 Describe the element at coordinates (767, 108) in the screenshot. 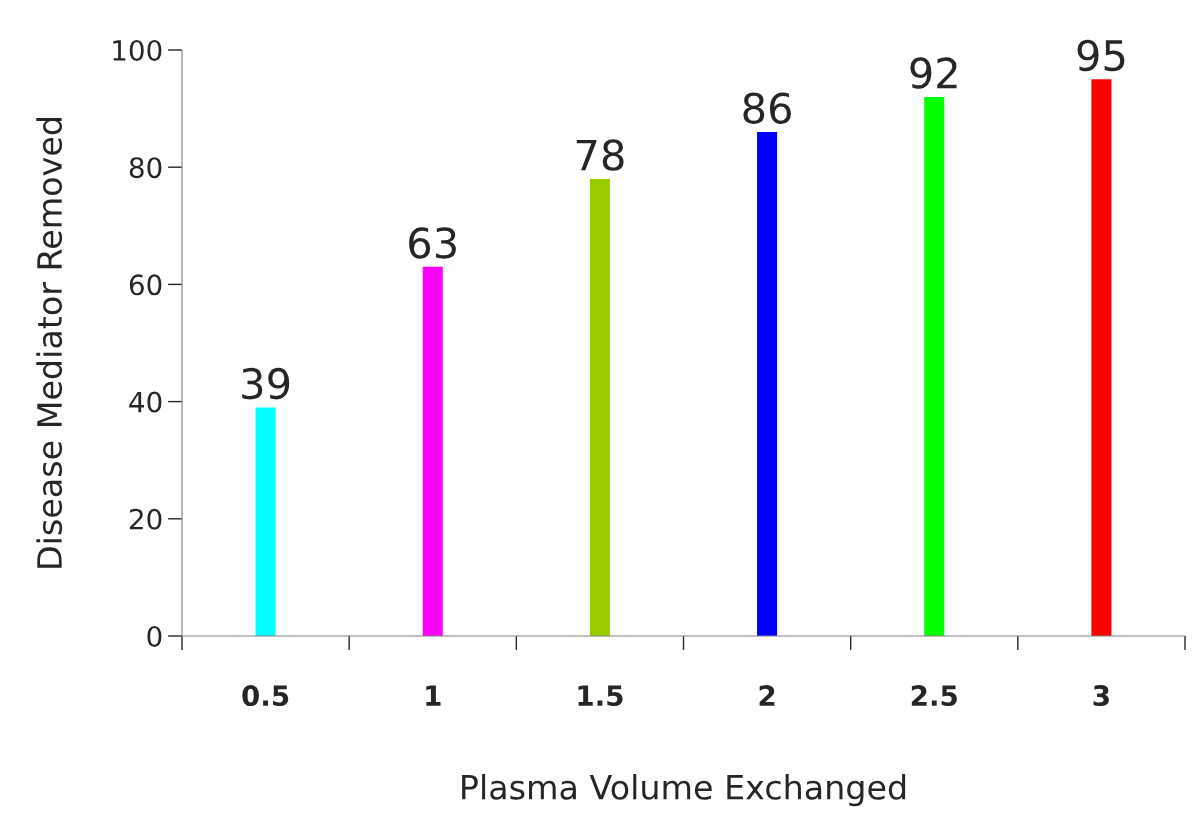

I see `data-label: 86` at that location.